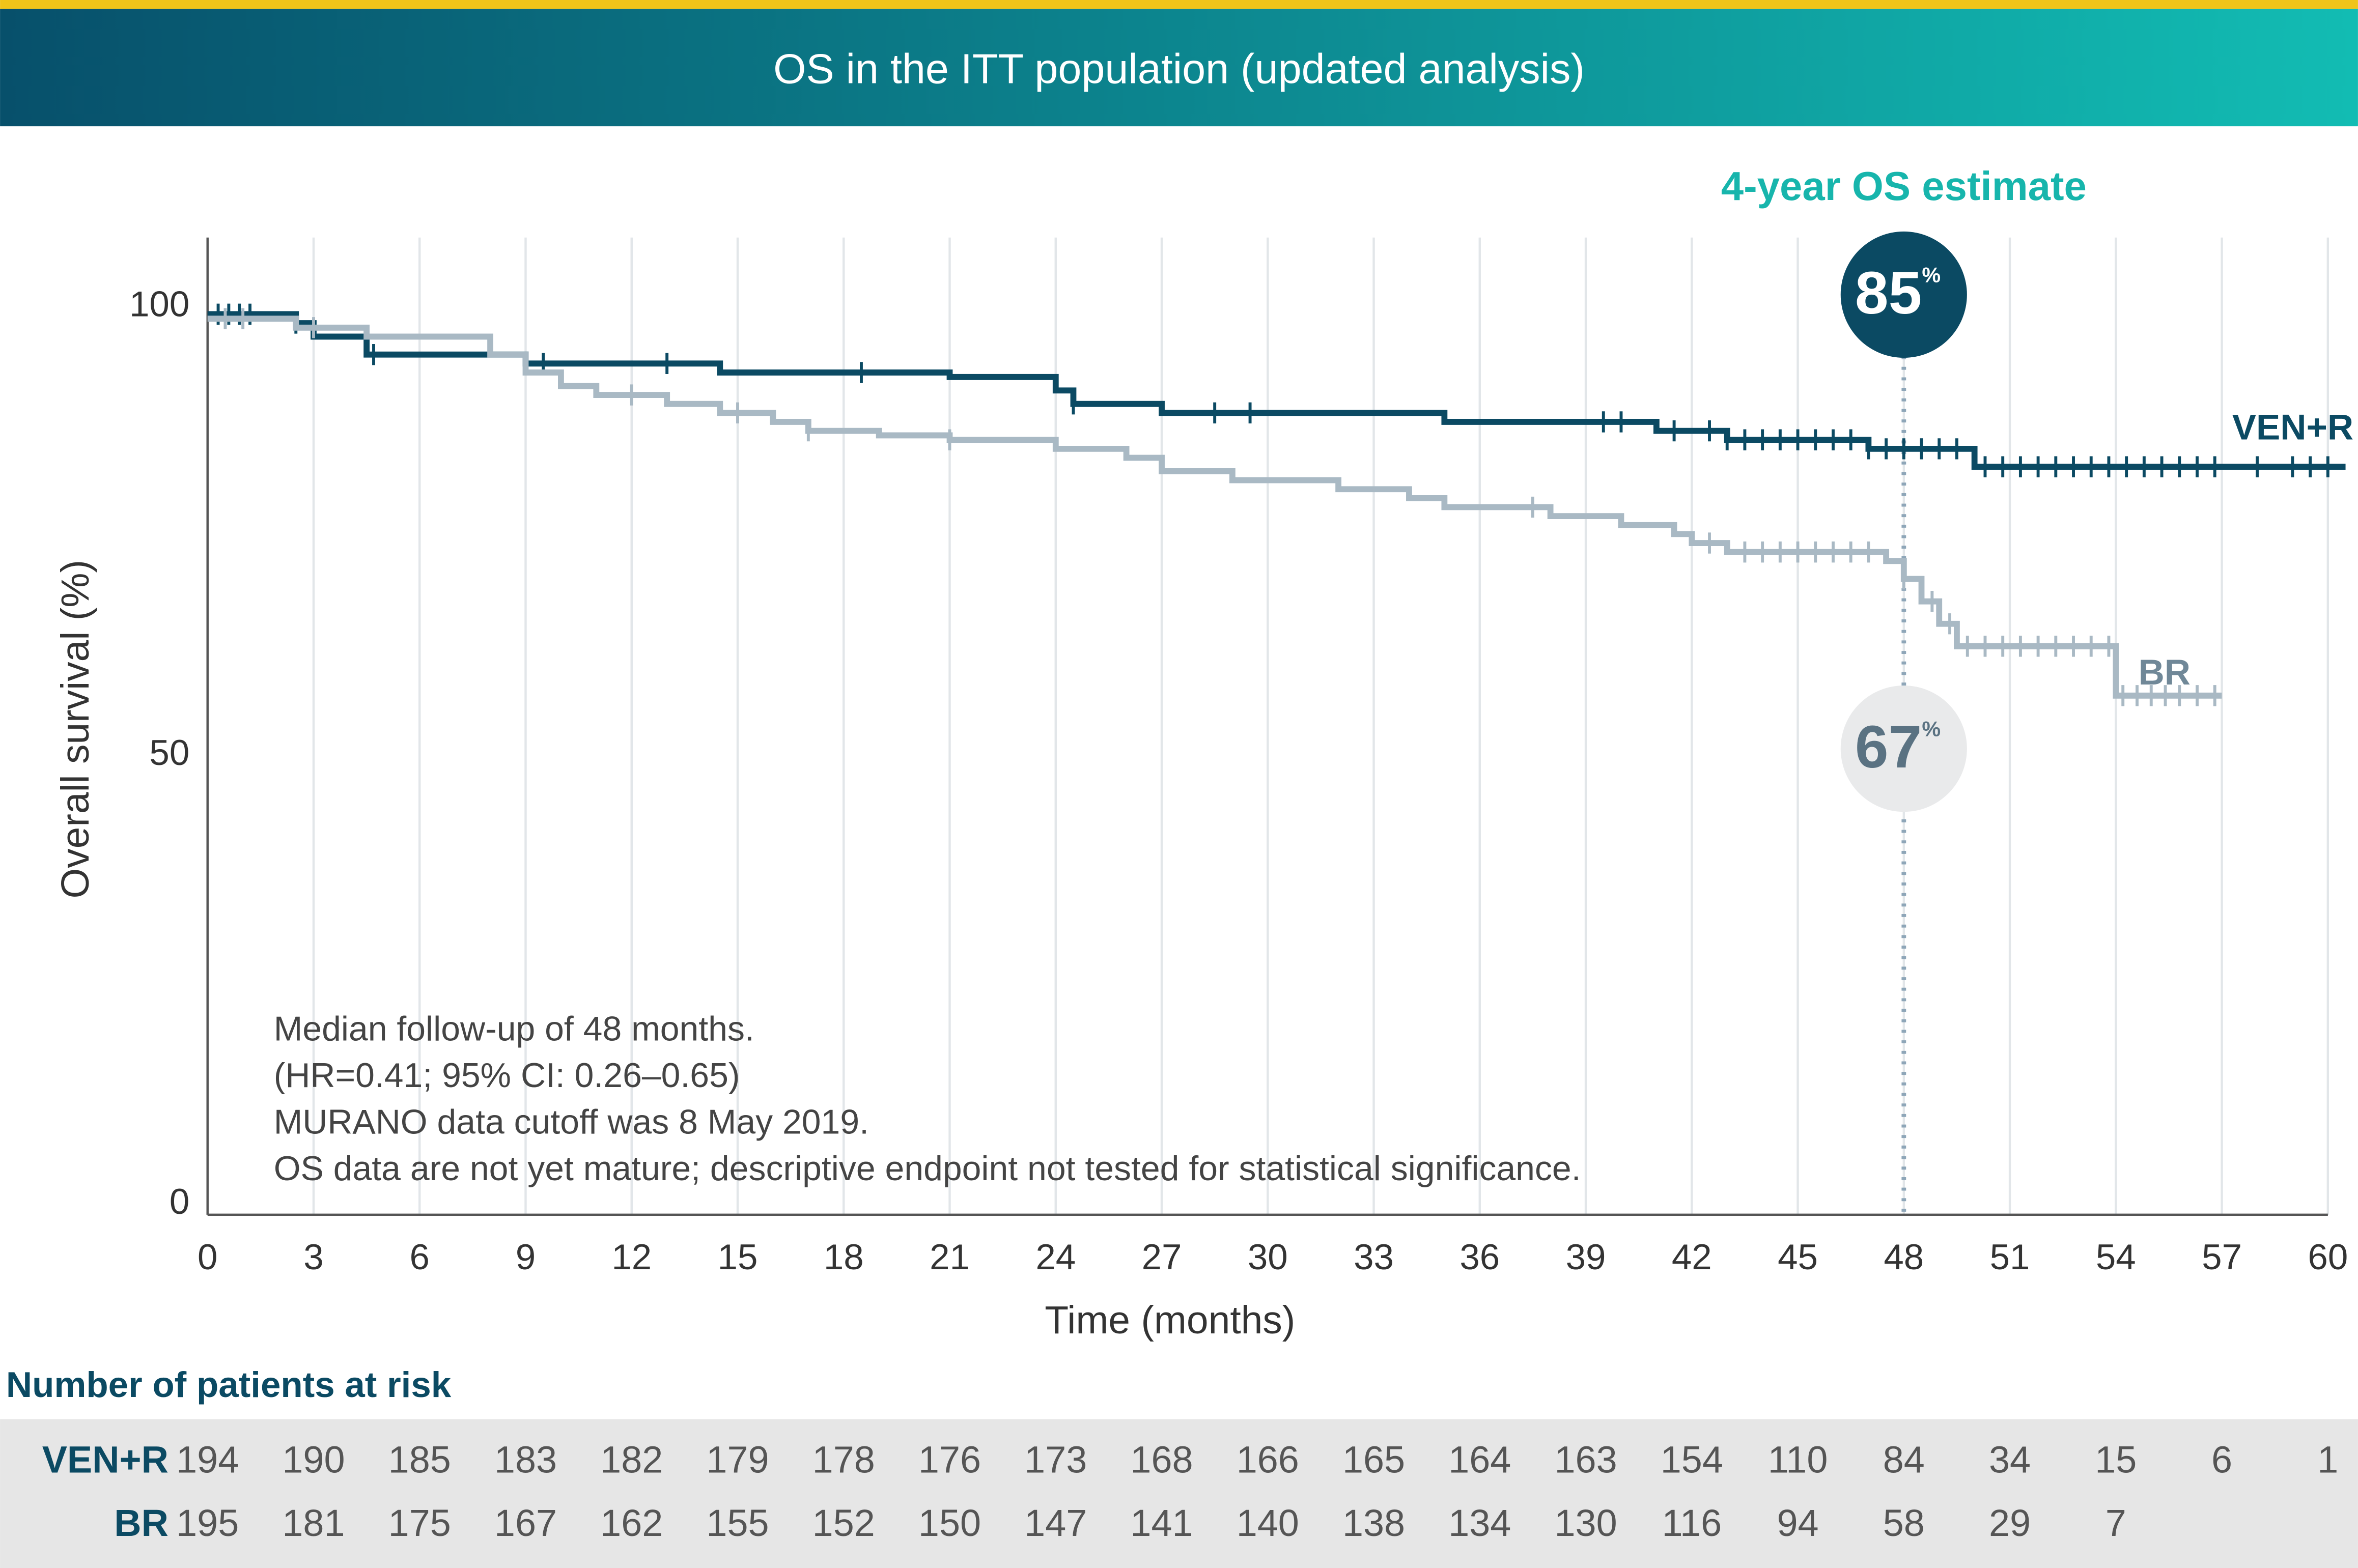 The image size is (2358, 1568). Describe the element at coordinates (843, 1460) in the screenshot. I see `risk-value: 178` at that location.